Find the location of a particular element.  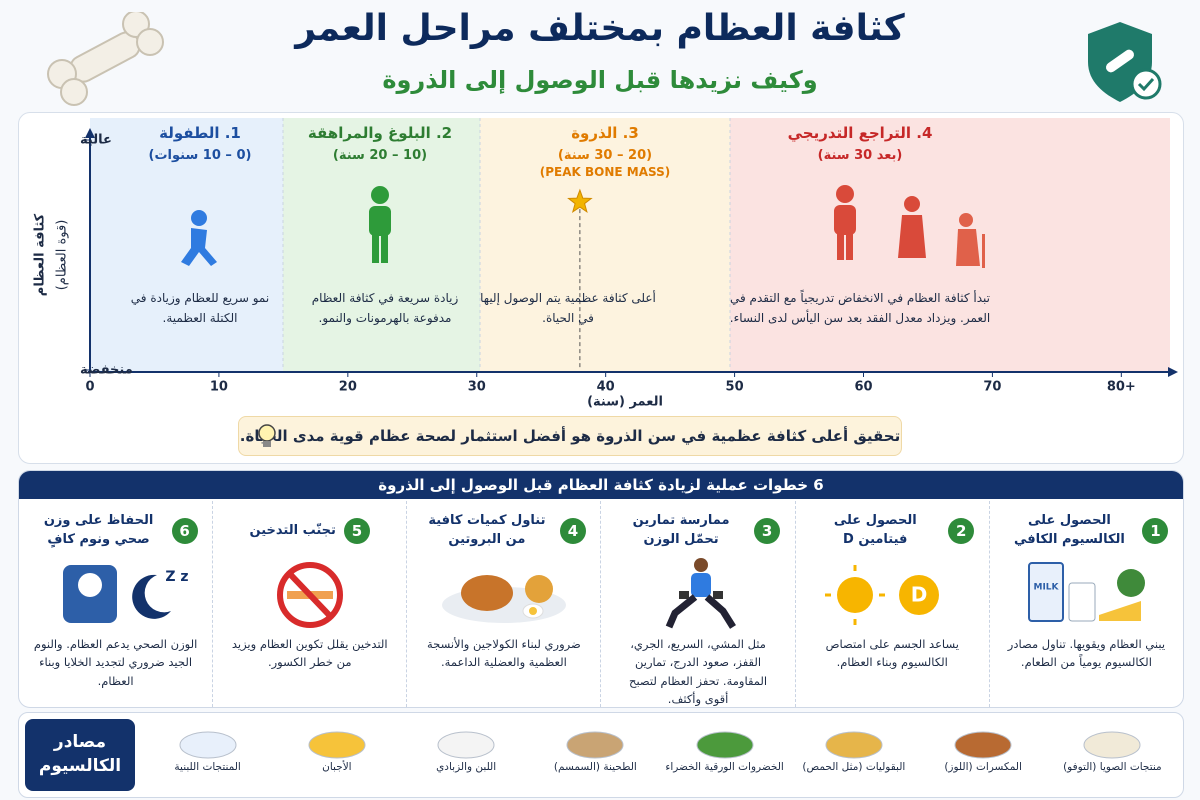

step-header: 4 تناول كميات كافية من البروتين is located at coordinates (503, 531).